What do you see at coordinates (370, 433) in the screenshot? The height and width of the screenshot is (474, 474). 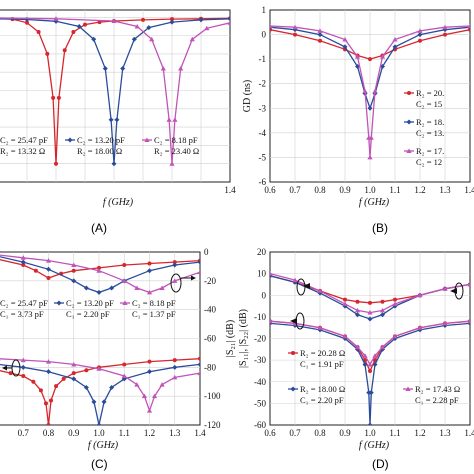 I see `x-tick-label: 1.0` at bounding box center [370, 433].